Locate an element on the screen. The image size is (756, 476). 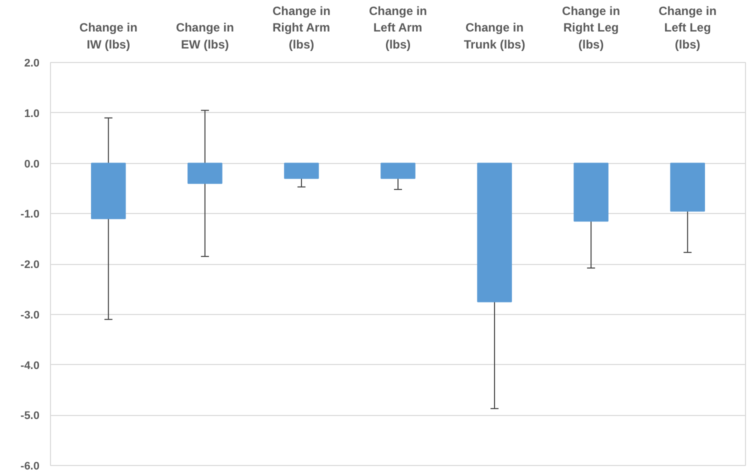
y-tick-label: 0.0 is located at coordinates (32, 164).